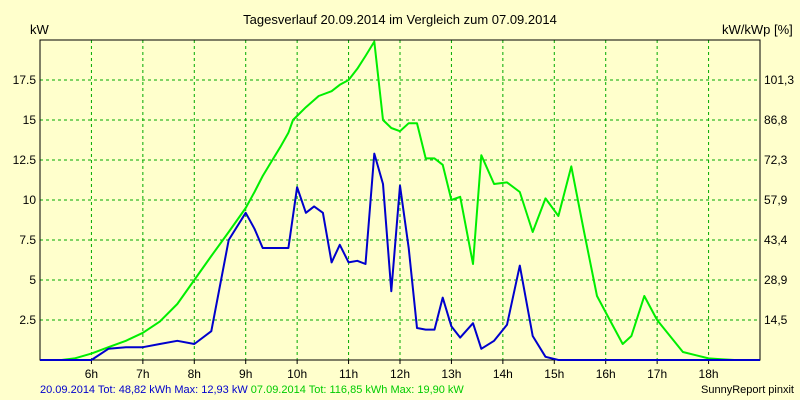 The width and height of the screenshot is (800, 400). What do you see at coordinates (779, 80) in the screenshot?
I see `y-tick-label-right: 101,3` at bounding box center [779, 80].